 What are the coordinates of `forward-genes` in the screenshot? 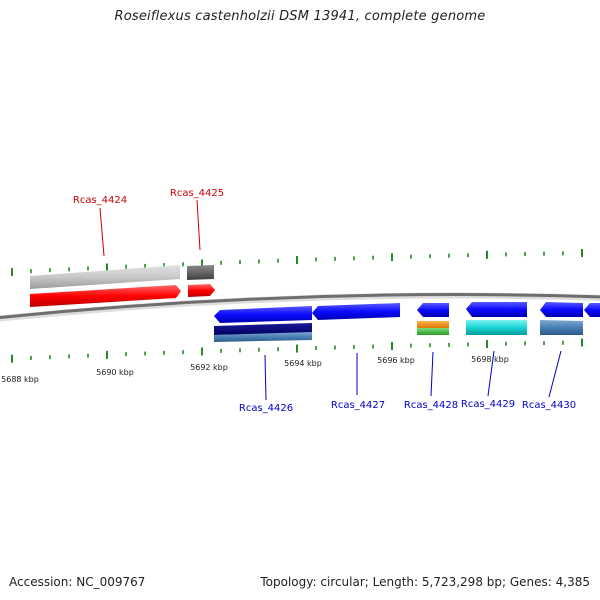 It's located at (122, 286).